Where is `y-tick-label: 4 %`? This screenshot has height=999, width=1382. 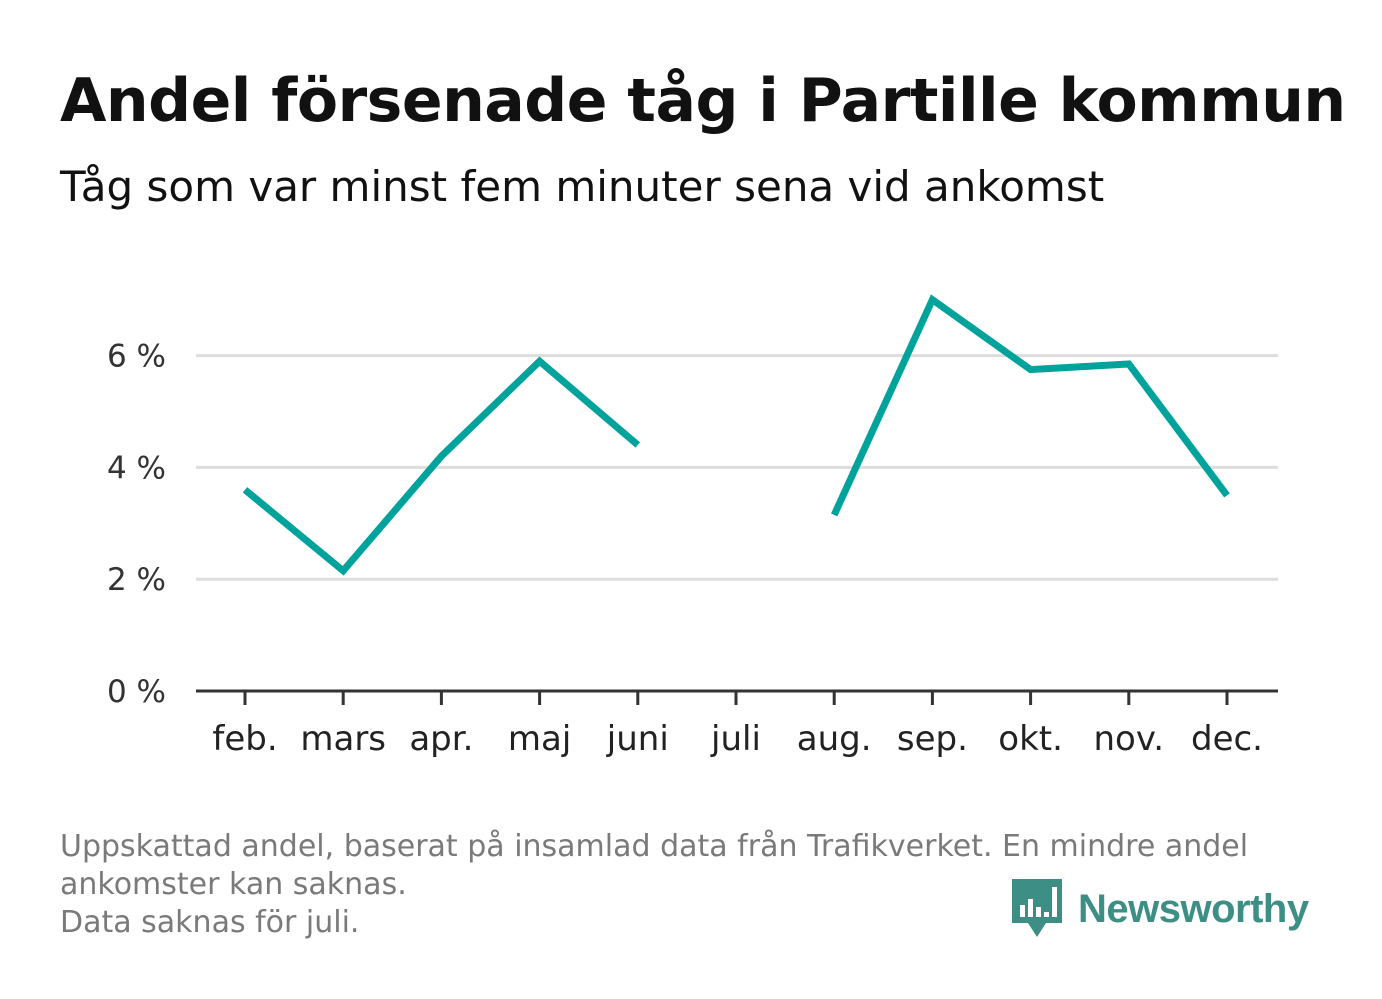
y-tick-label: 4 % is located at coordinates (136, 468).